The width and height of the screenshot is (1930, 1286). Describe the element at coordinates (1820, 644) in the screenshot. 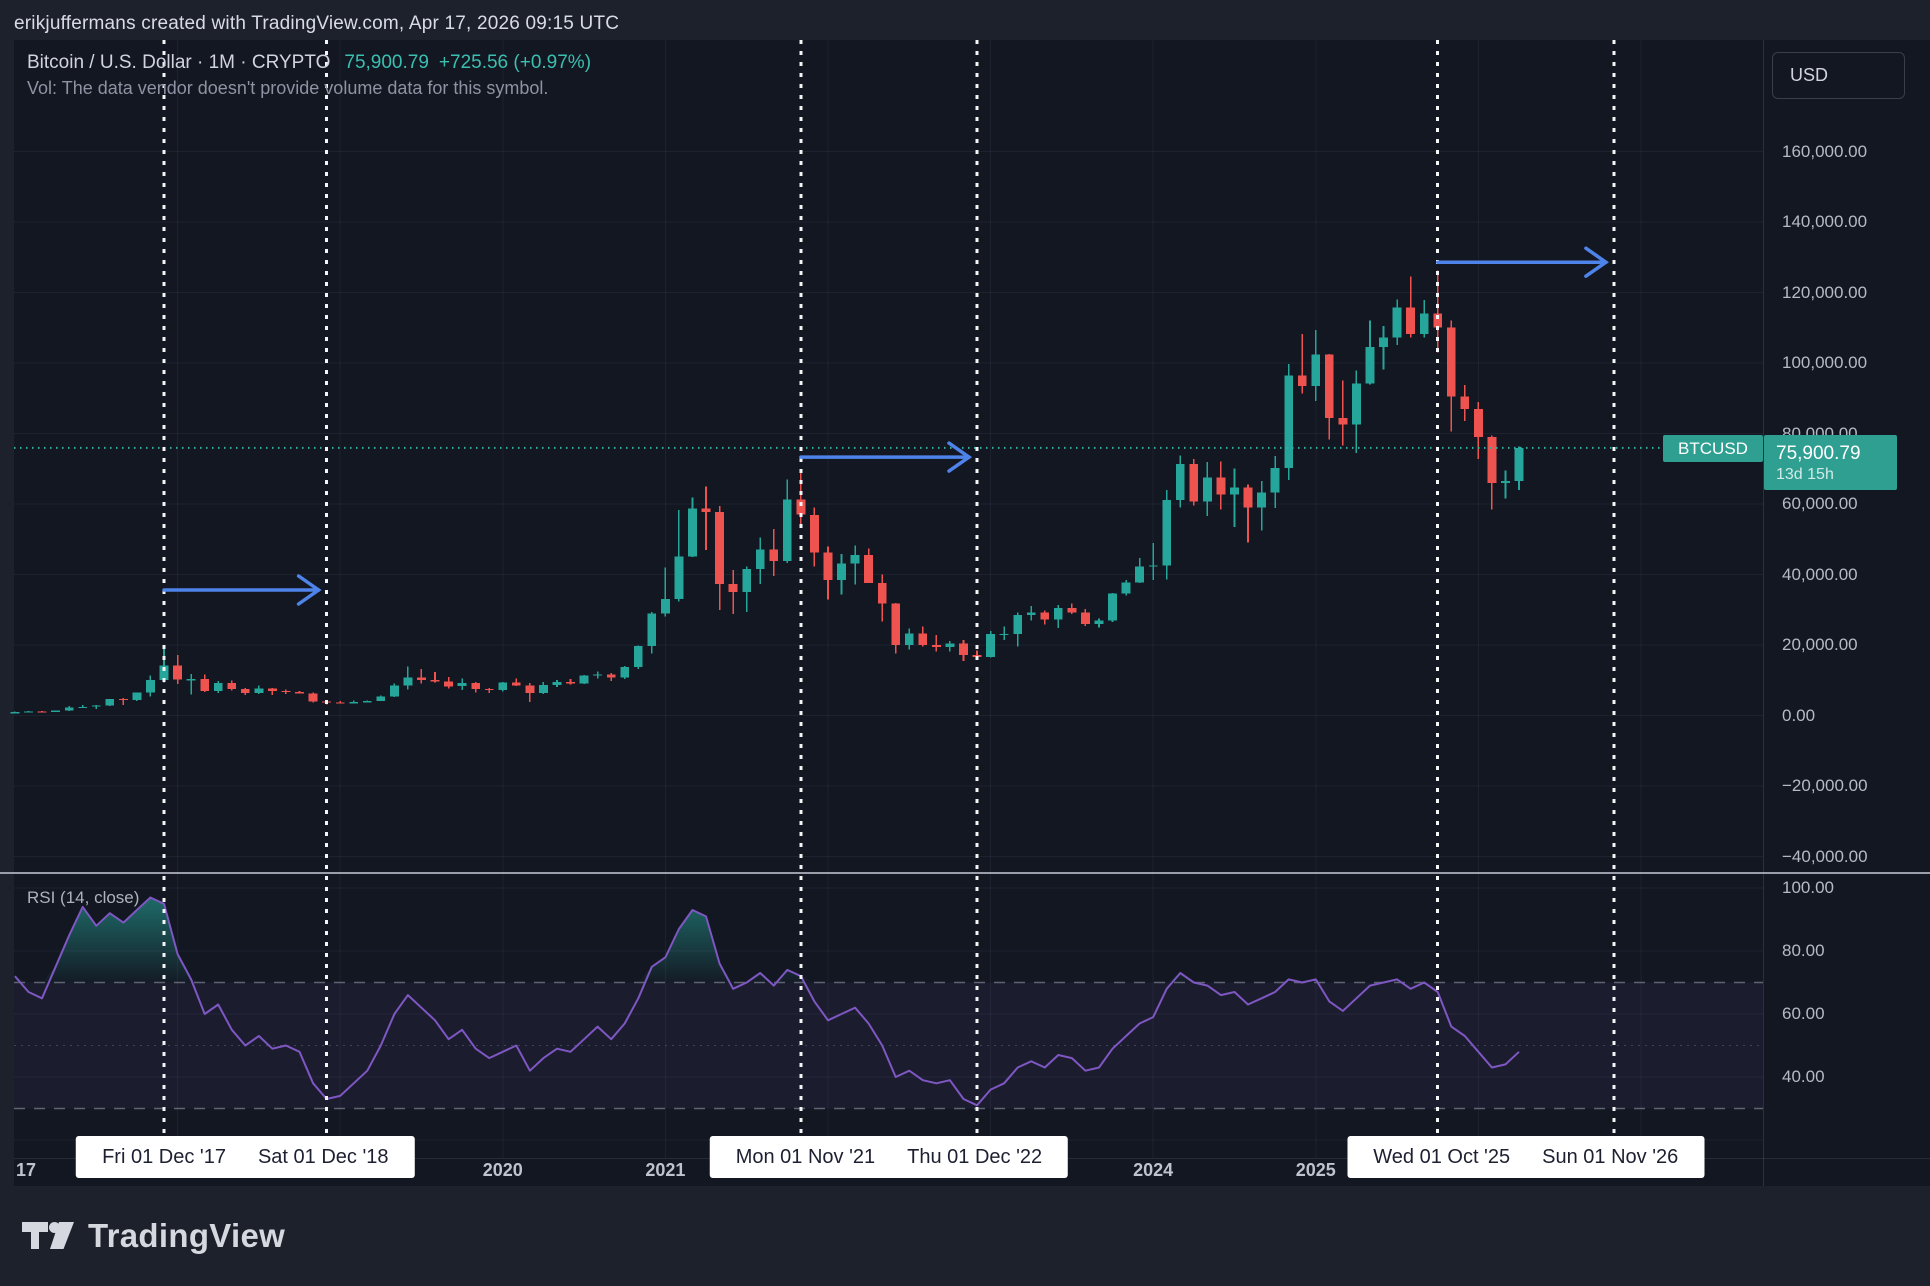

I see `price-axis-label: 20,000.00` at that location.